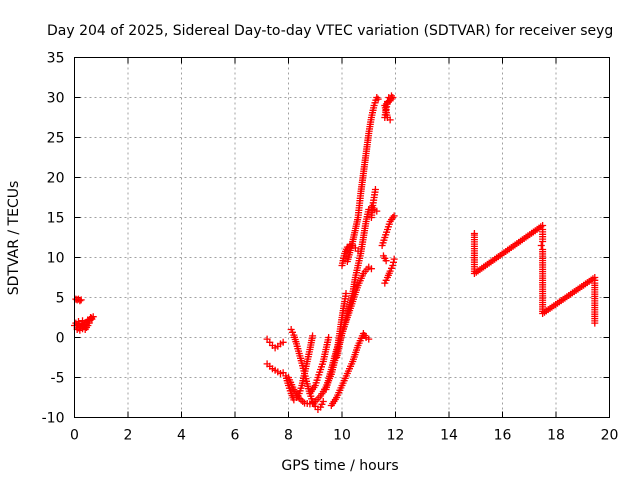 This screenshot has height=480, width=640. Describe the element at coordinates (373, 203) in the screenshot. I see `series-arc-l` at that location.